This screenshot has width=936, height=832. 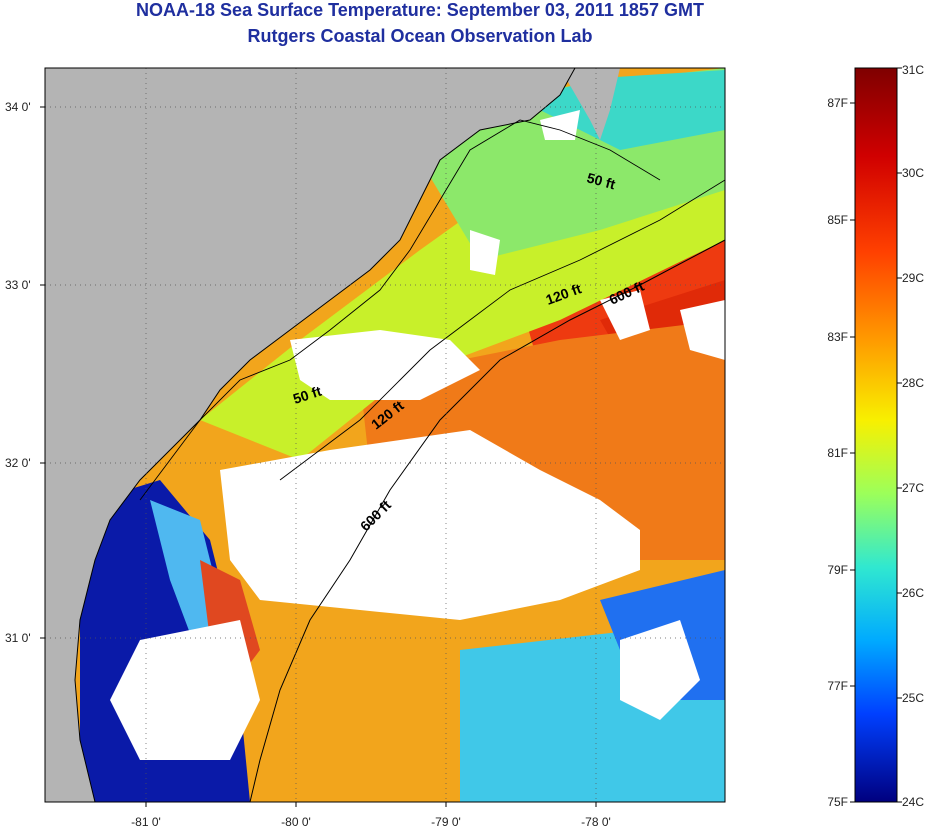 I want to click on contour-label: 50 ft, so click(x=601, y=180).